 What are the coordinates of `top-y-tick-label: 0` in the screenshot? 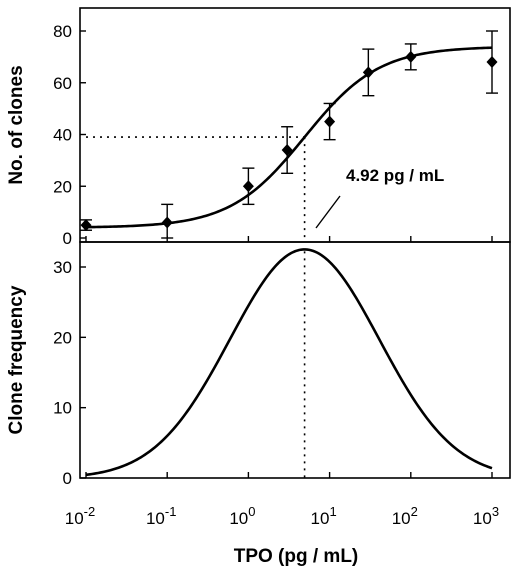 It's located at (67, 238).